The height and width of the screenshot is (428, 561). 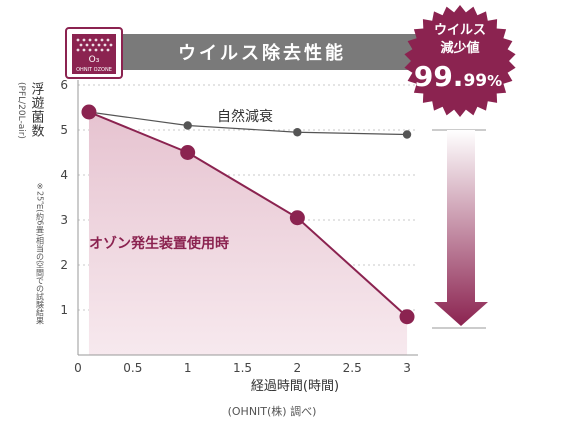 What do you see at coordinates (272, 411) in the screenshot?
I see `source-note: (OHNIT(株) 調べ)` at bounding box center [272, 411].